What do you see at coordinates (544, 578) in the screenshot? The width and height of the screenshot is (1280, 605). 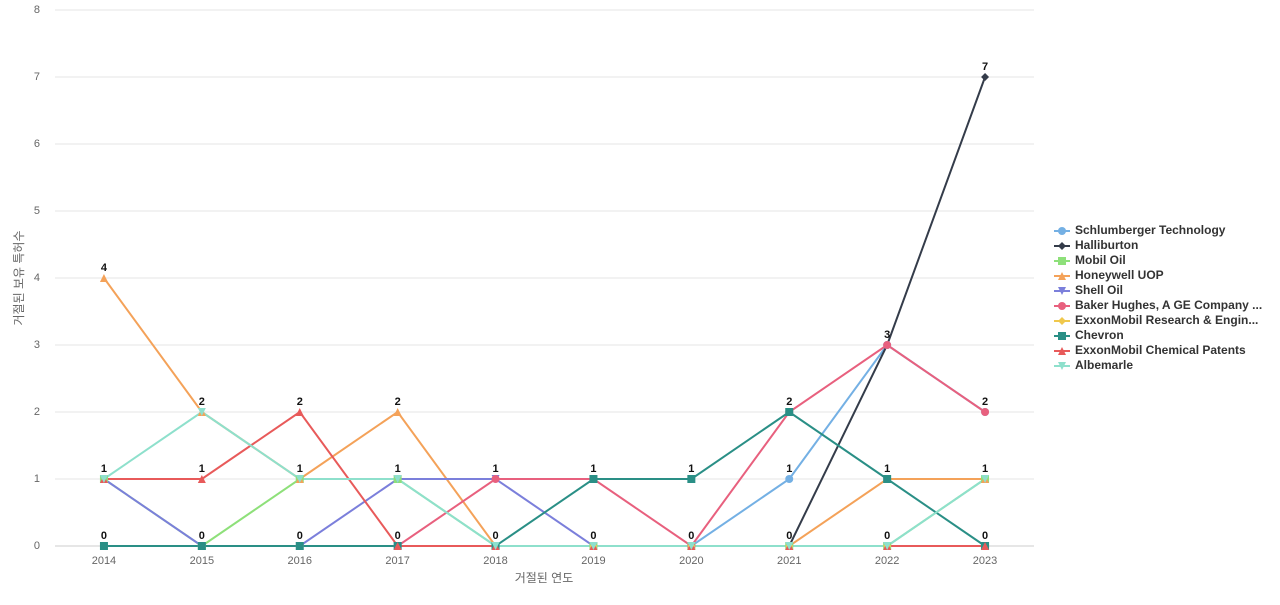 I see `x-axis-label: 거절된 연도` at bounding box center [544, 578].